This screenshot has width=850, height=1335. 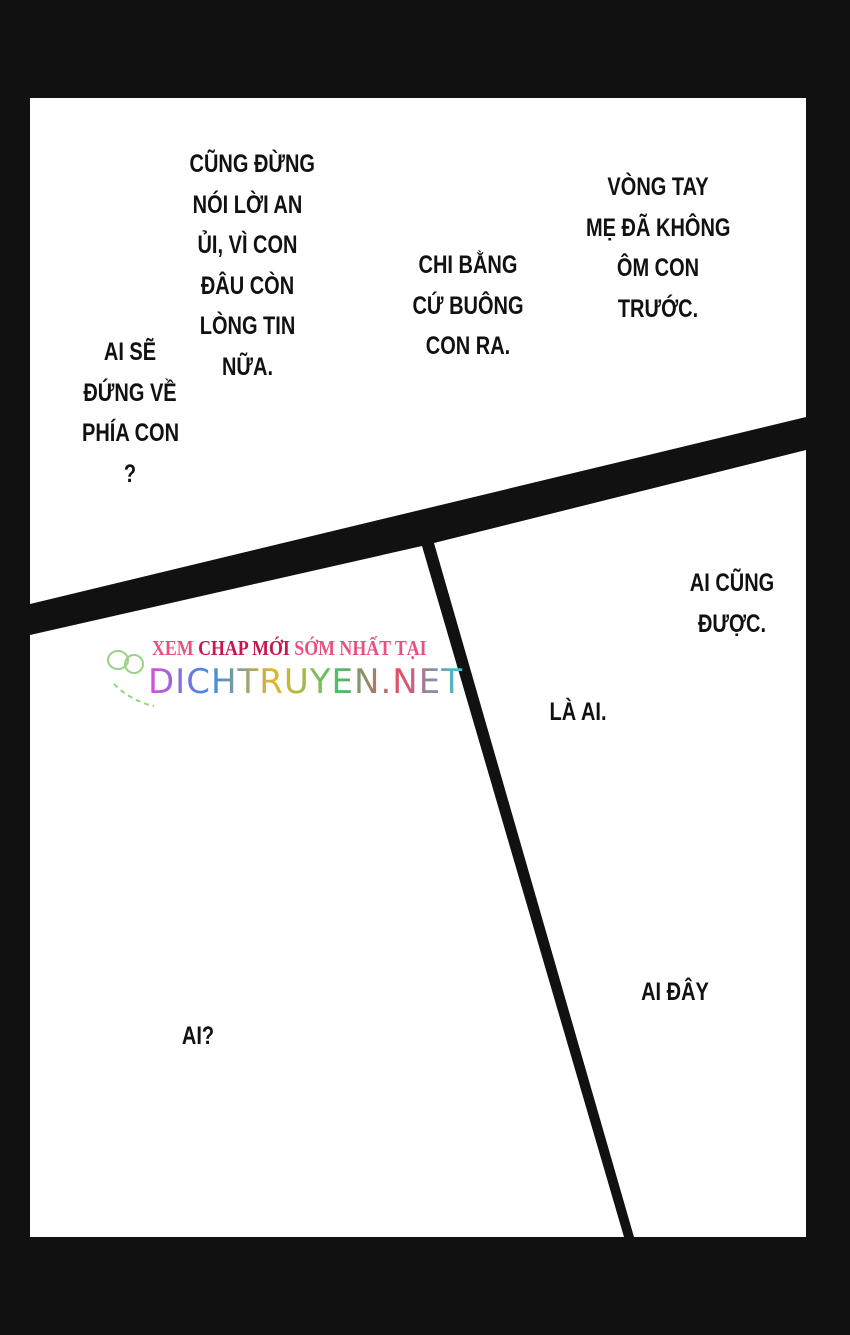 I want to click on speech-text: VÒNG TAY MẸ ĐÃ KHÔNG ÔM CON TRƯỚC., so click(x=658, y=248).